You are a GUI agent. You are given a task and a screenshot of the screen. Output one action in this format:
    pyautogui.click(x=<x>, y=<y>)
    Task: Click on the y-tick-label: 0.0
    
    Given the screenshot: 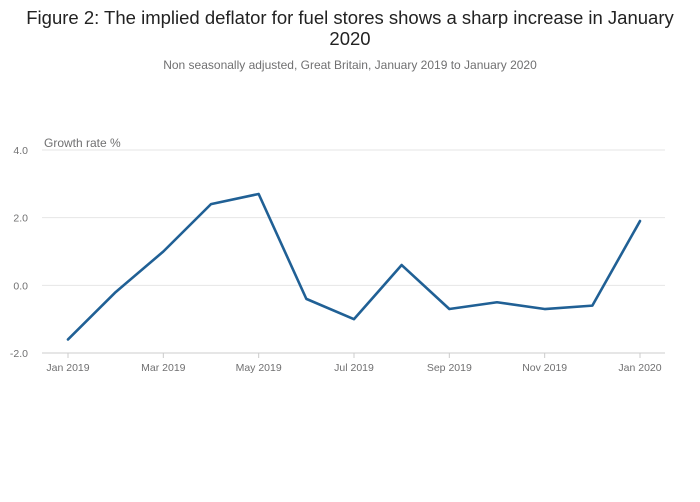 What is the action you would take?
    pyautogui.click(x=20, y=286)
    